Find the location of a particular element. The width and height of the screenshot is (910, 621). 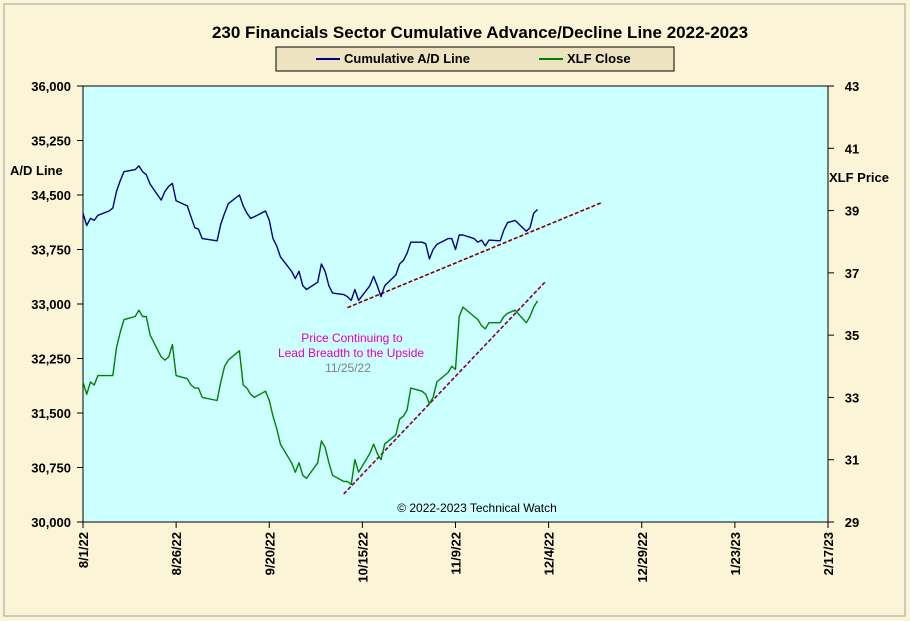

x-tick-label: 12/4/22 is located at coordinates (549, 553).